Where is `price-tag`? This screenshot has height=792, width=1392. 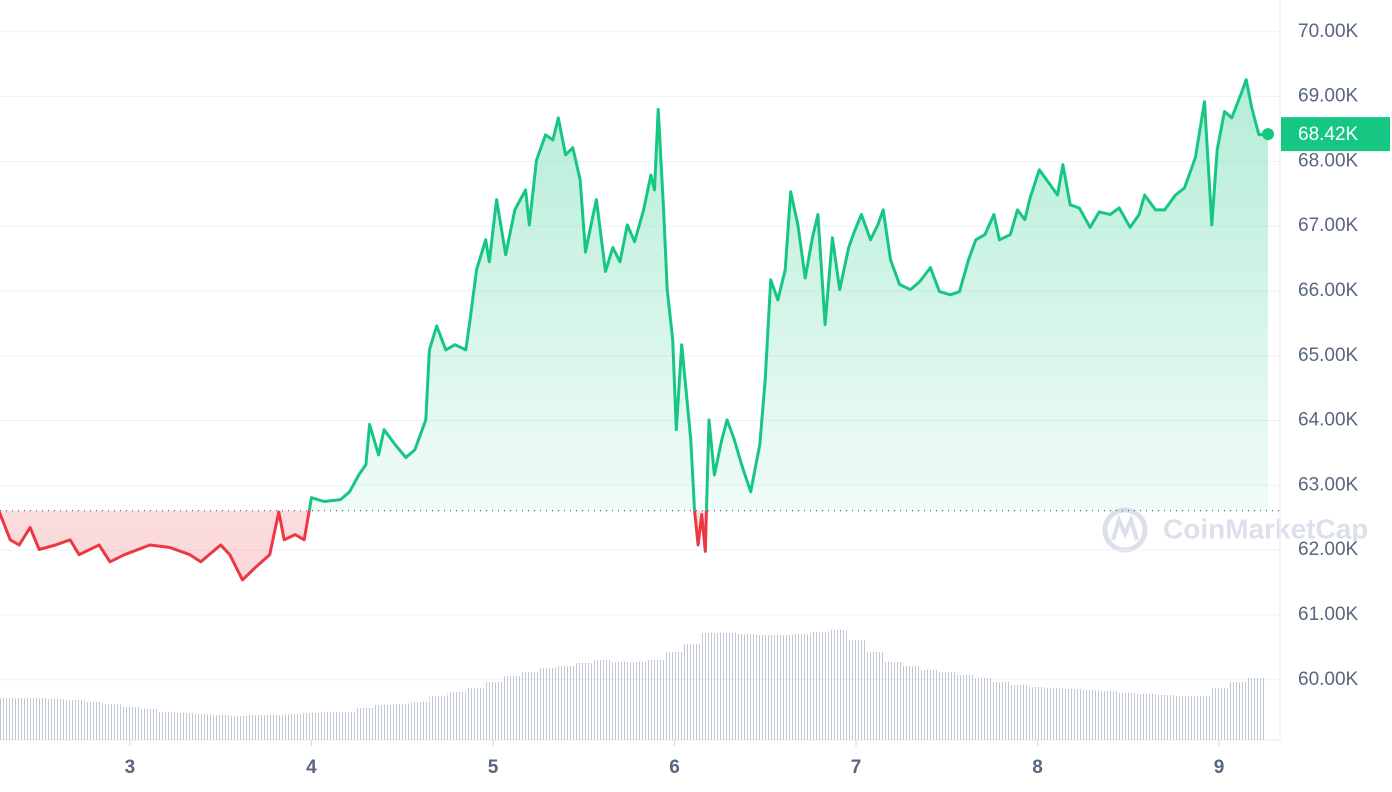 price-tag is located at coordinates (1335, 134).